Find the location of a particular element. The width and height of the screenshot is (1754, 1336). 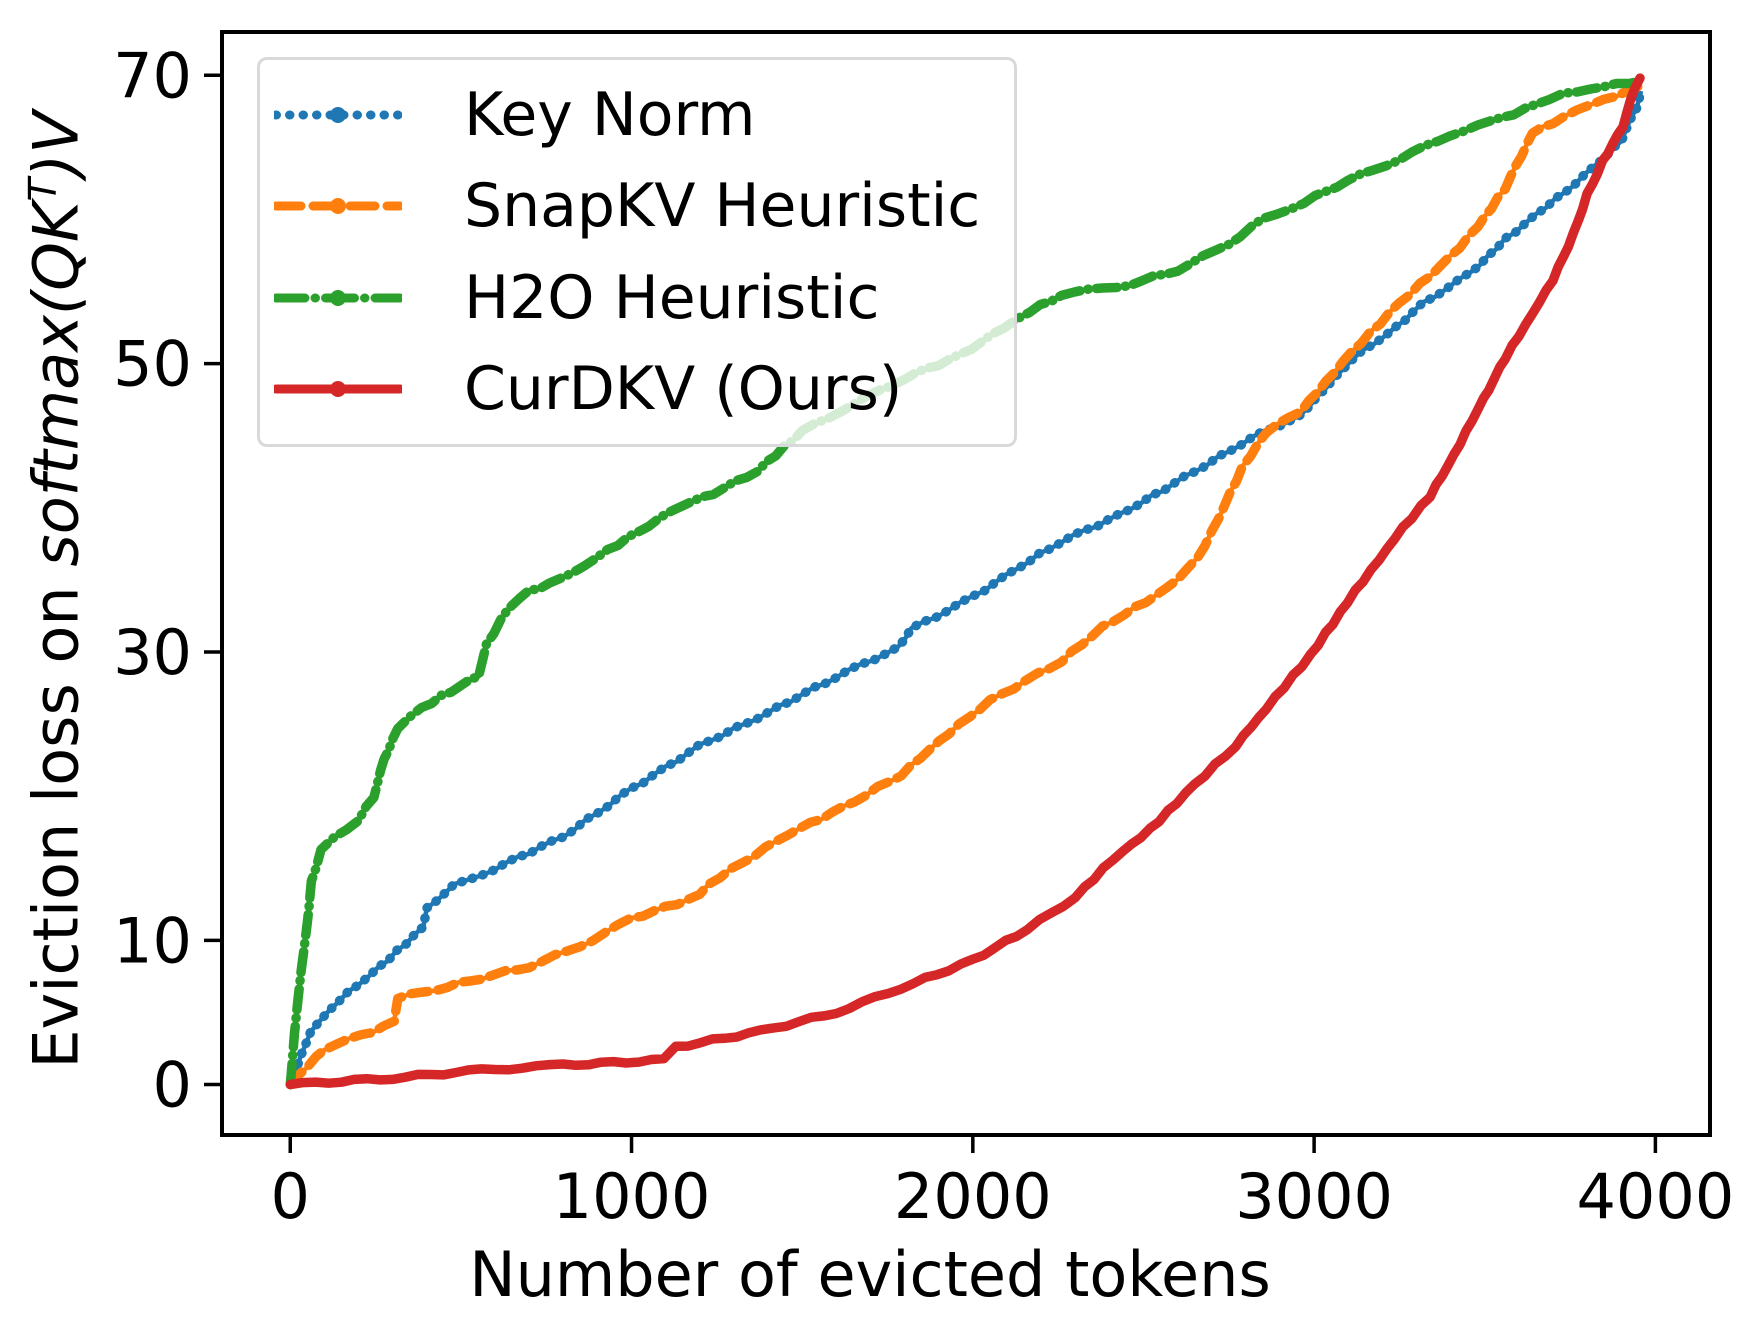

legend-item-curdkv-ours: CurDKV (Ours) is located at coordinates (644, 389).